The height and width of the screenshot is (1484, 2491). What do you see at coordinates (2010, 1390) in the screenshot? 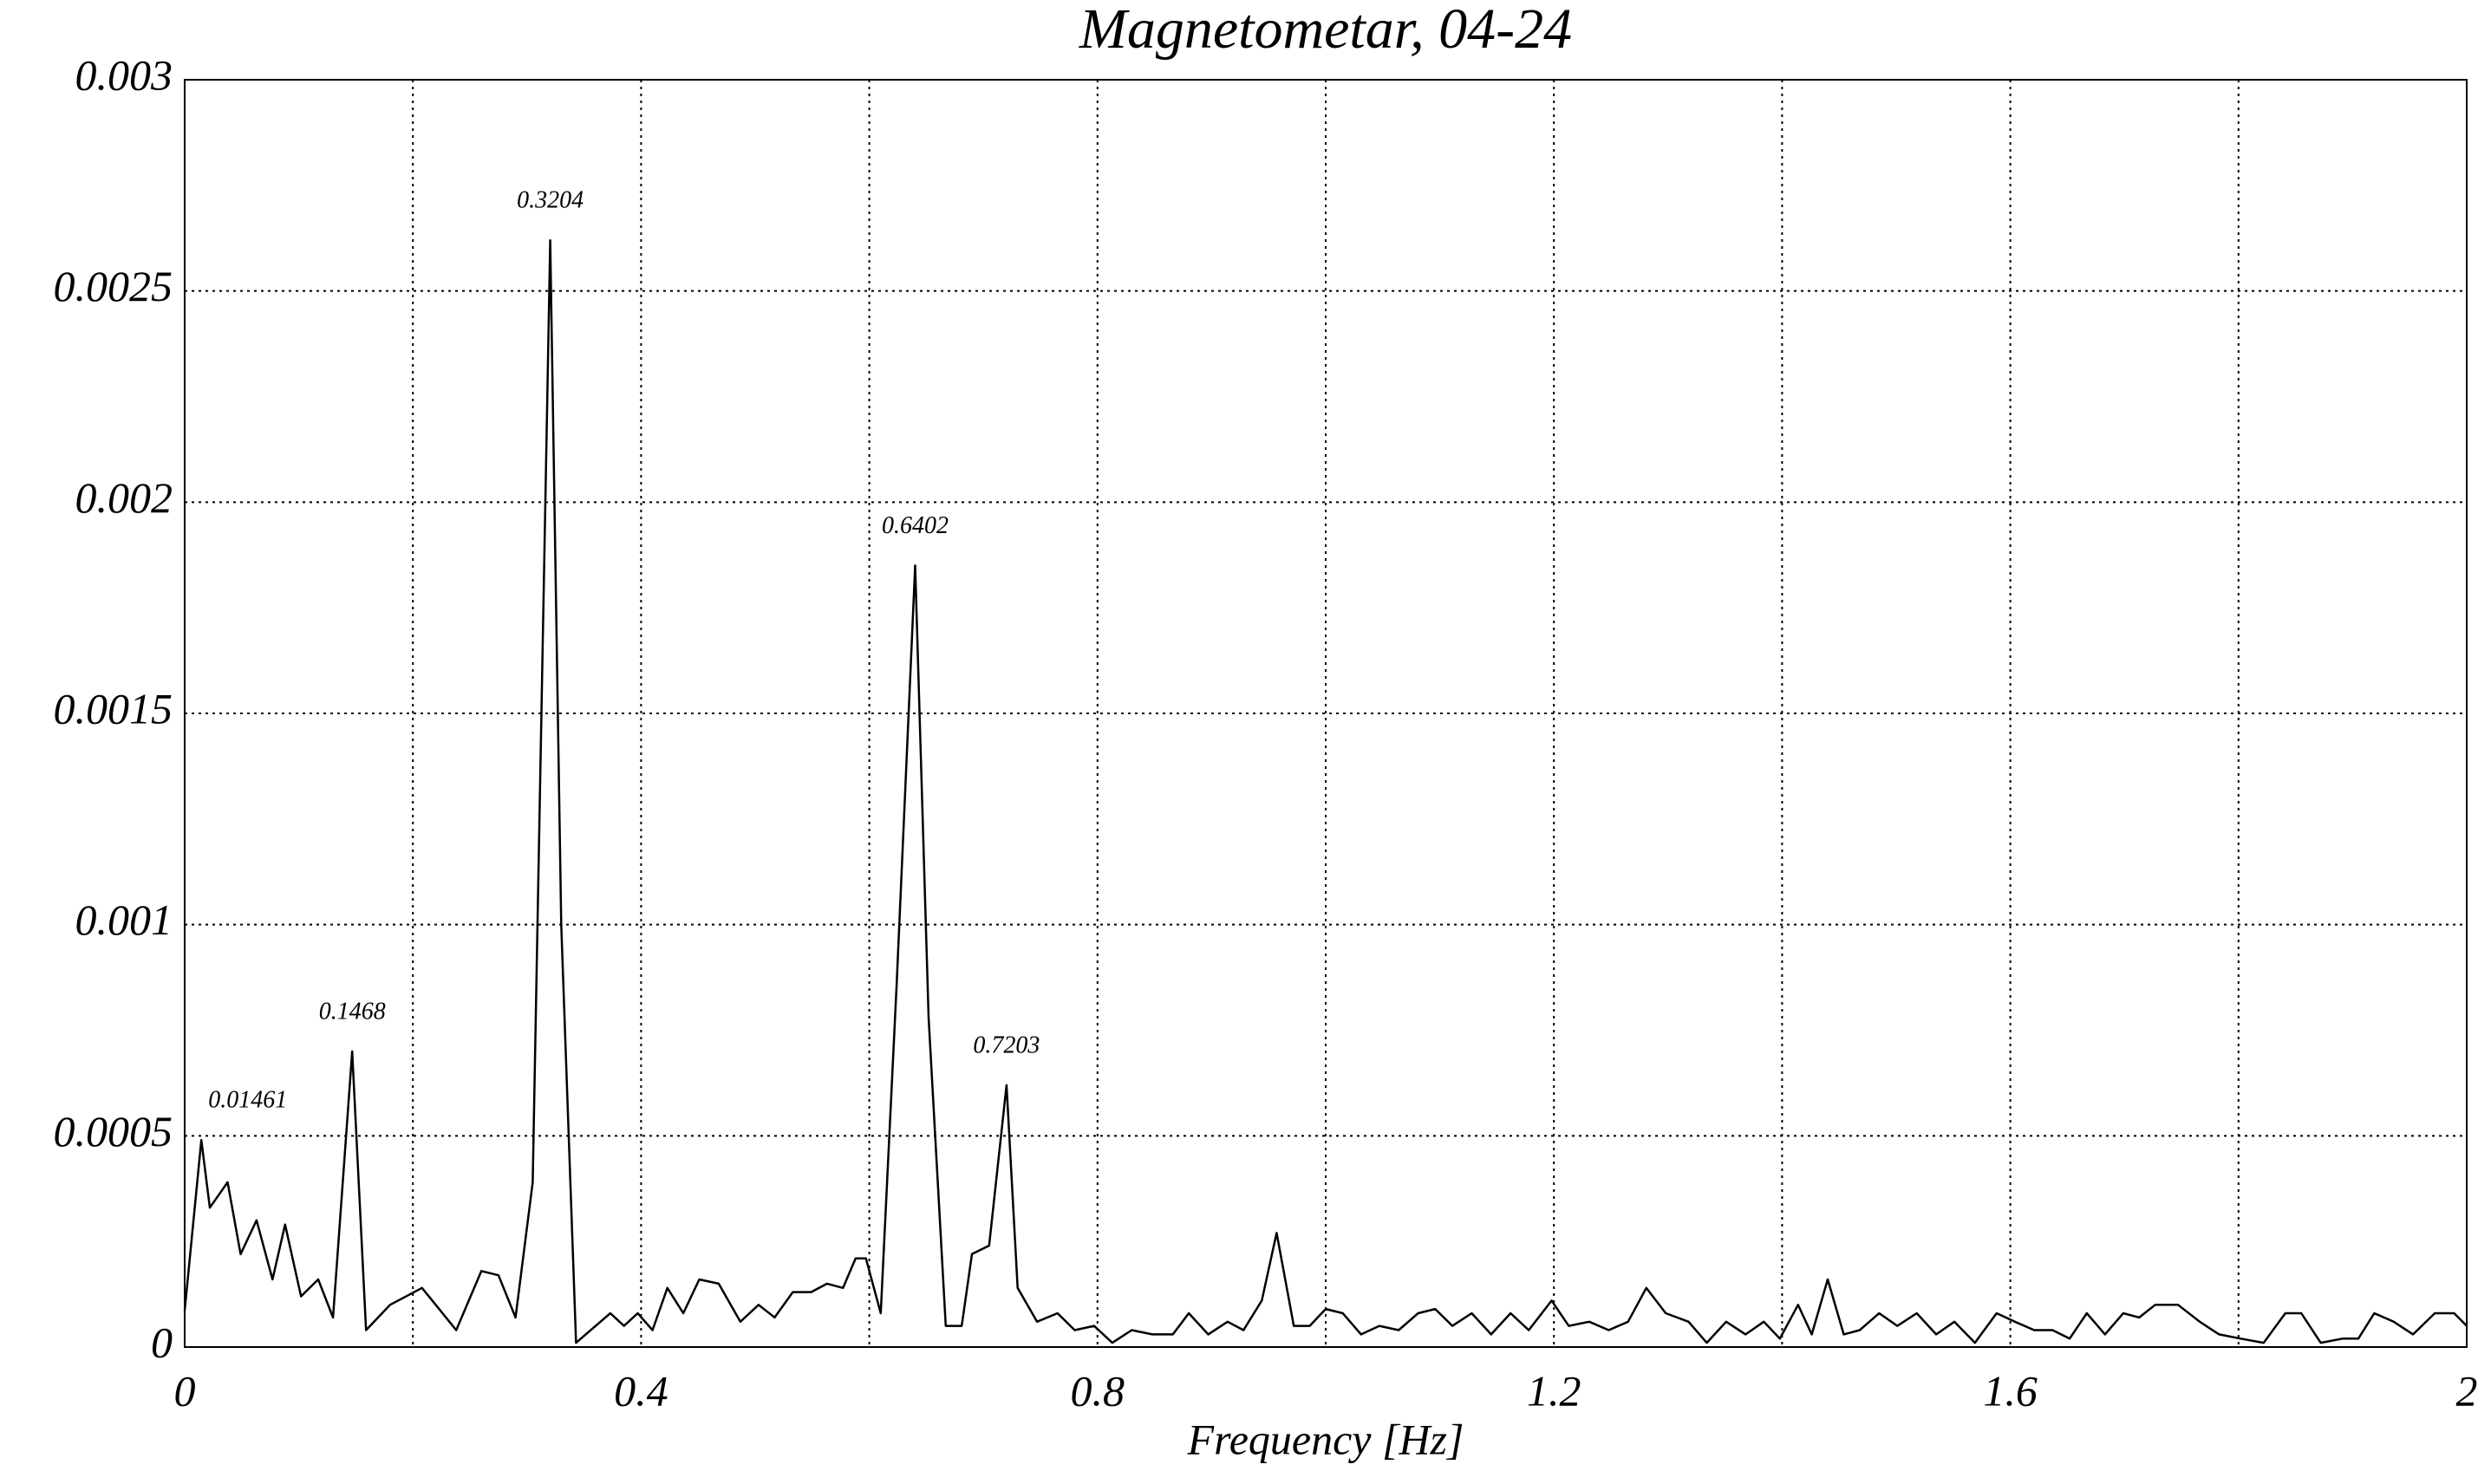
I see `x-tick-label: 1.6` at bounding box center [2010, 1390].